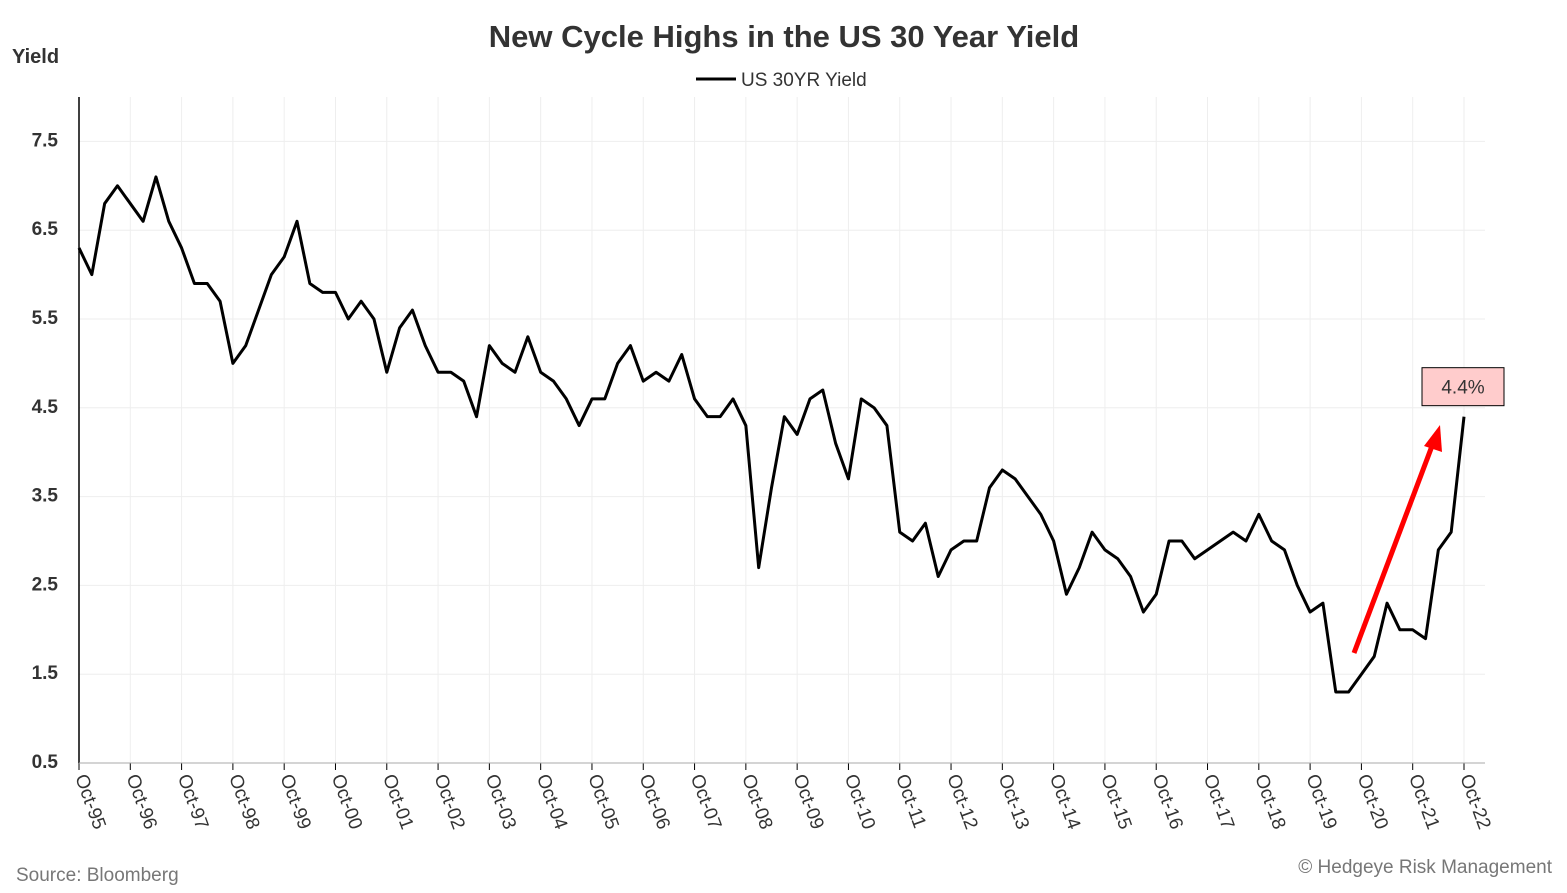  Describe the element at coordinates (45, 496) in the screenshot. I see `y-tick-label: 3.5` at that location.